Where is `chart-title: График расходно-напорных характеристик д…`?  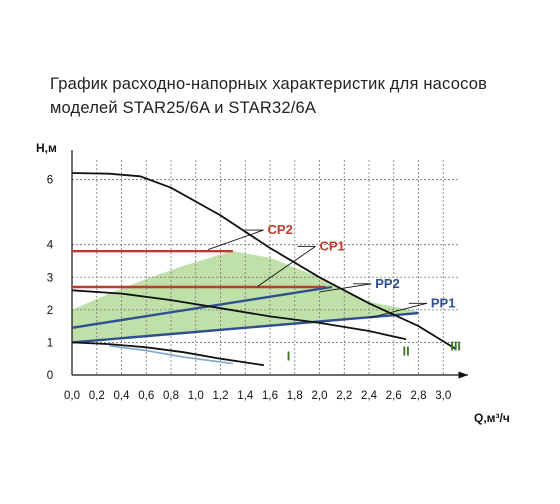 chart-title: График расходно-напорных характеристик д… is located at coordinates (285, 96).